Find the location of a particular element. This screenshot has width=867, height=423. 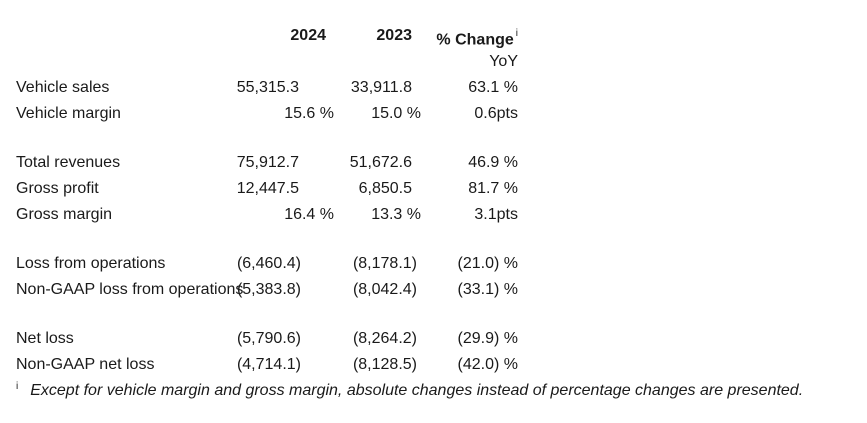

cell-non-gaap-net-loss-2023: (8,128.5) is located at coordinates (384, 364).